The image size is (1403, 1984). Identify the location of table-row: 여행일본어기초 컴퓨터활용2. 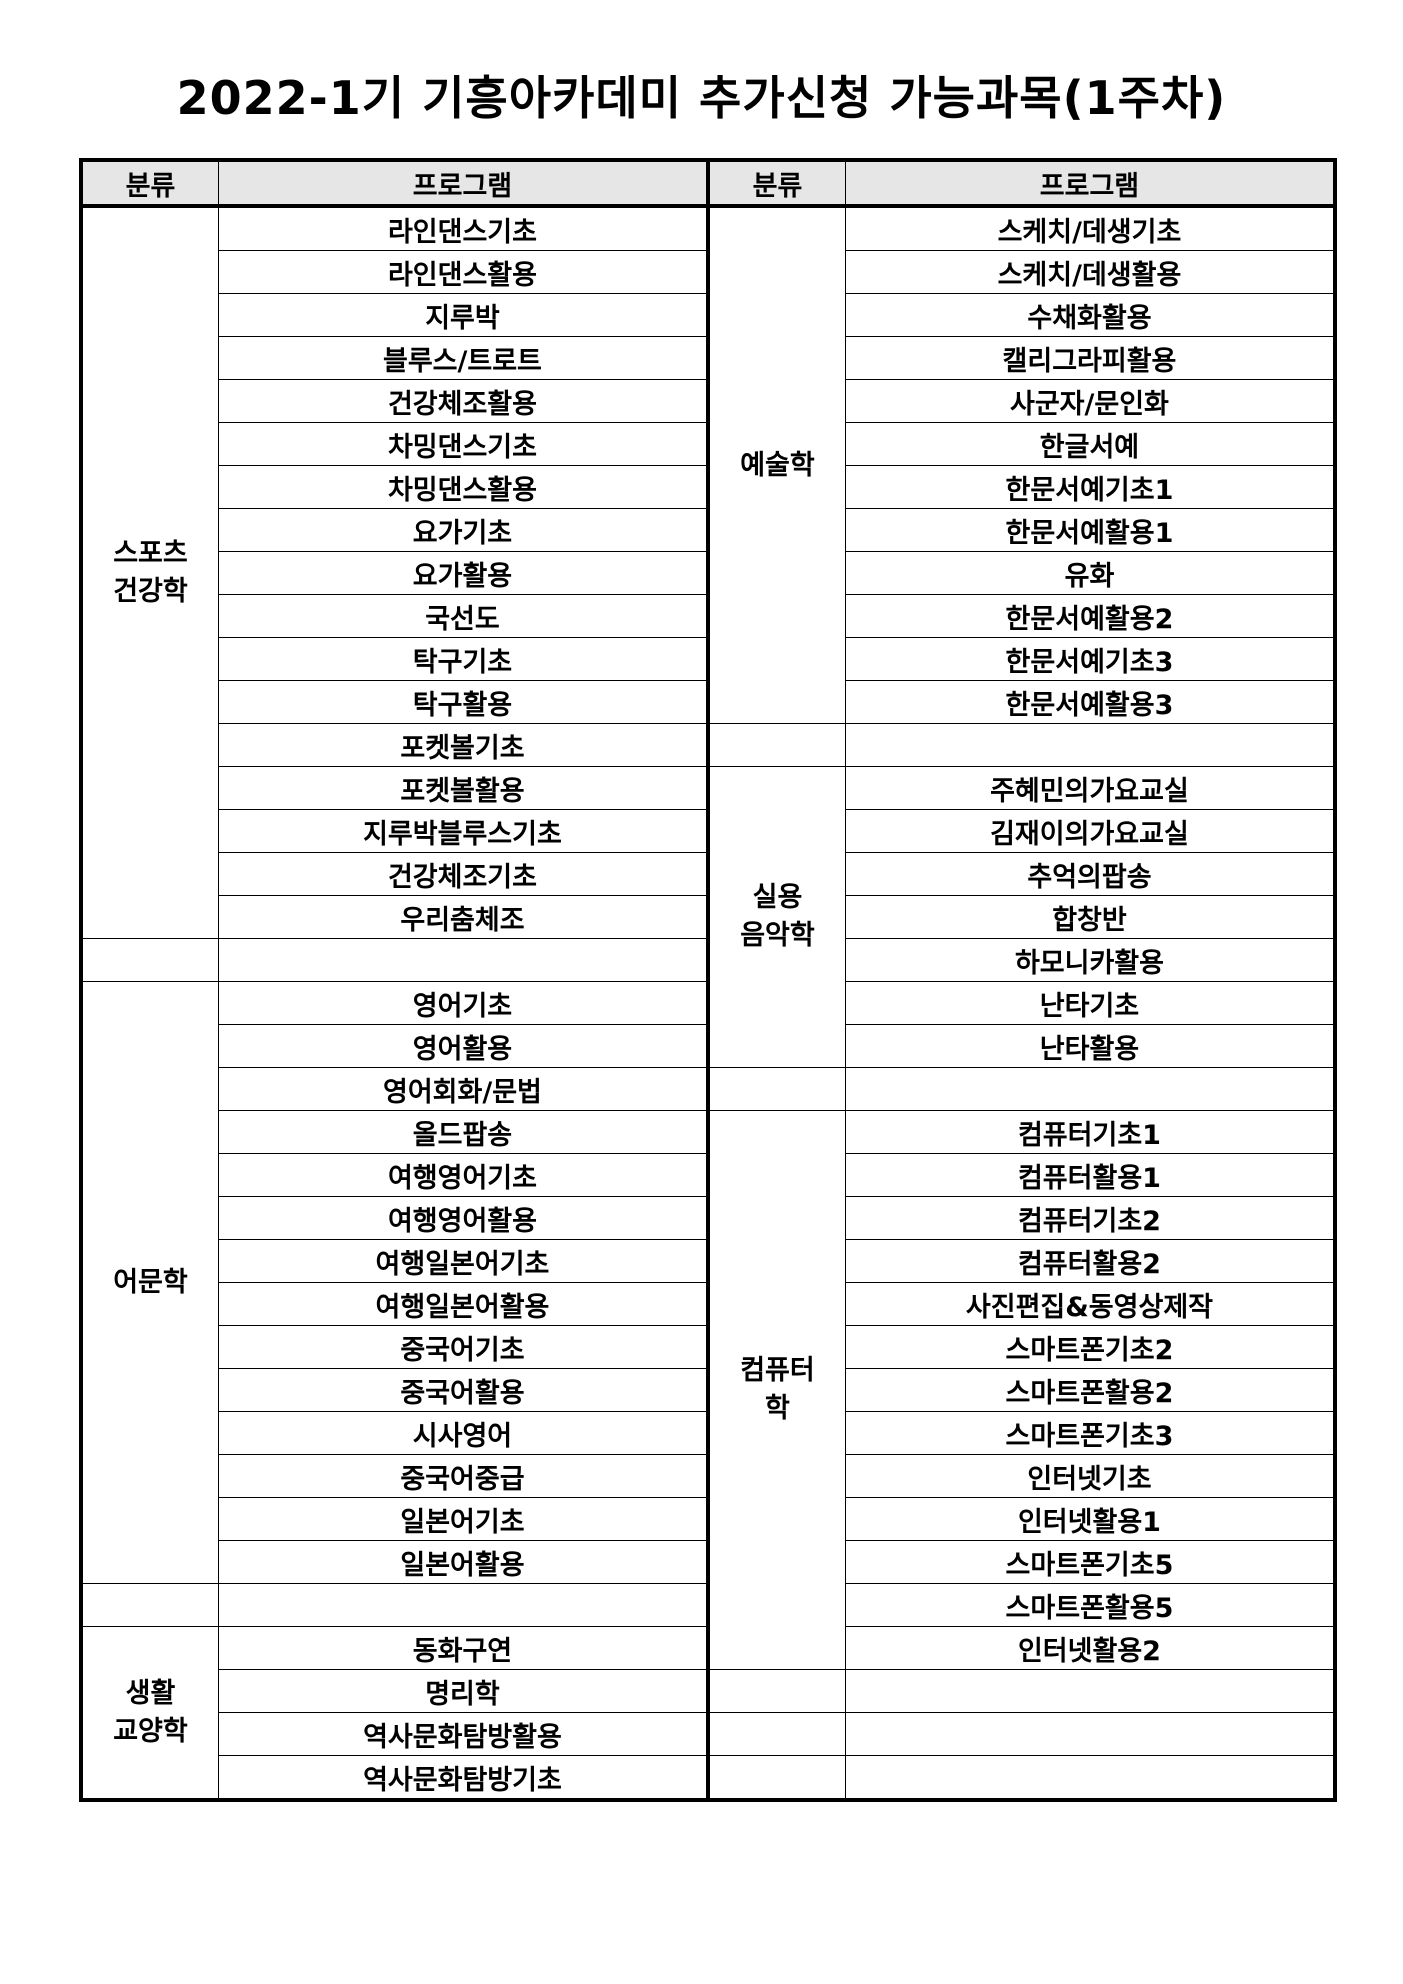
(708, 1261).